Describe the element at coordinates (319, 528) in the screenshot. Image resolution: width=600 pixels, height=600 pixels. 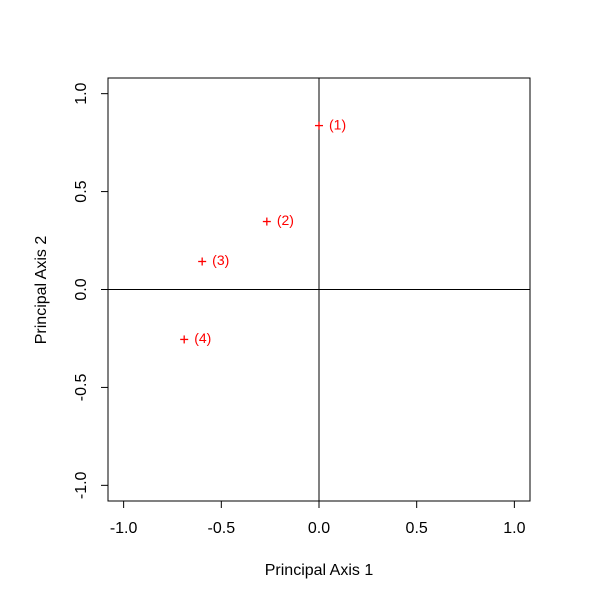
I see `x-tick-label: 0.0` at that location.